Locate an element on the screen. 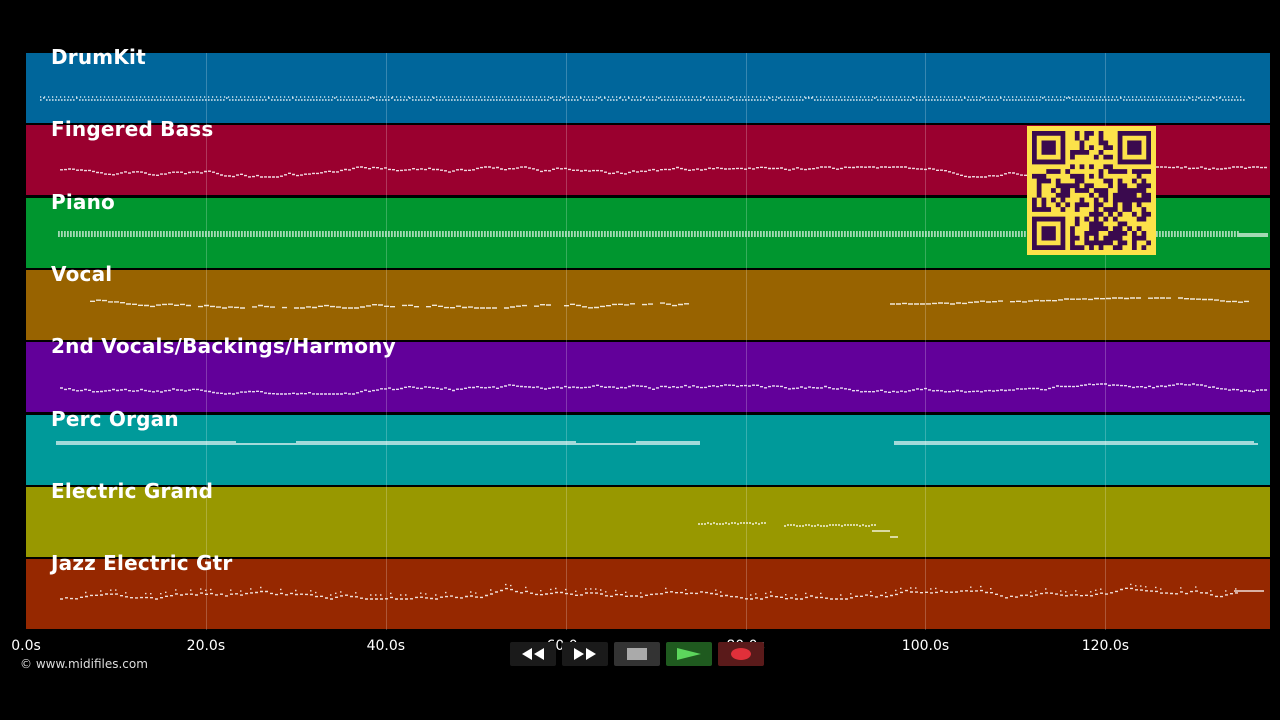  record-button is located at coordinates (741, 654).